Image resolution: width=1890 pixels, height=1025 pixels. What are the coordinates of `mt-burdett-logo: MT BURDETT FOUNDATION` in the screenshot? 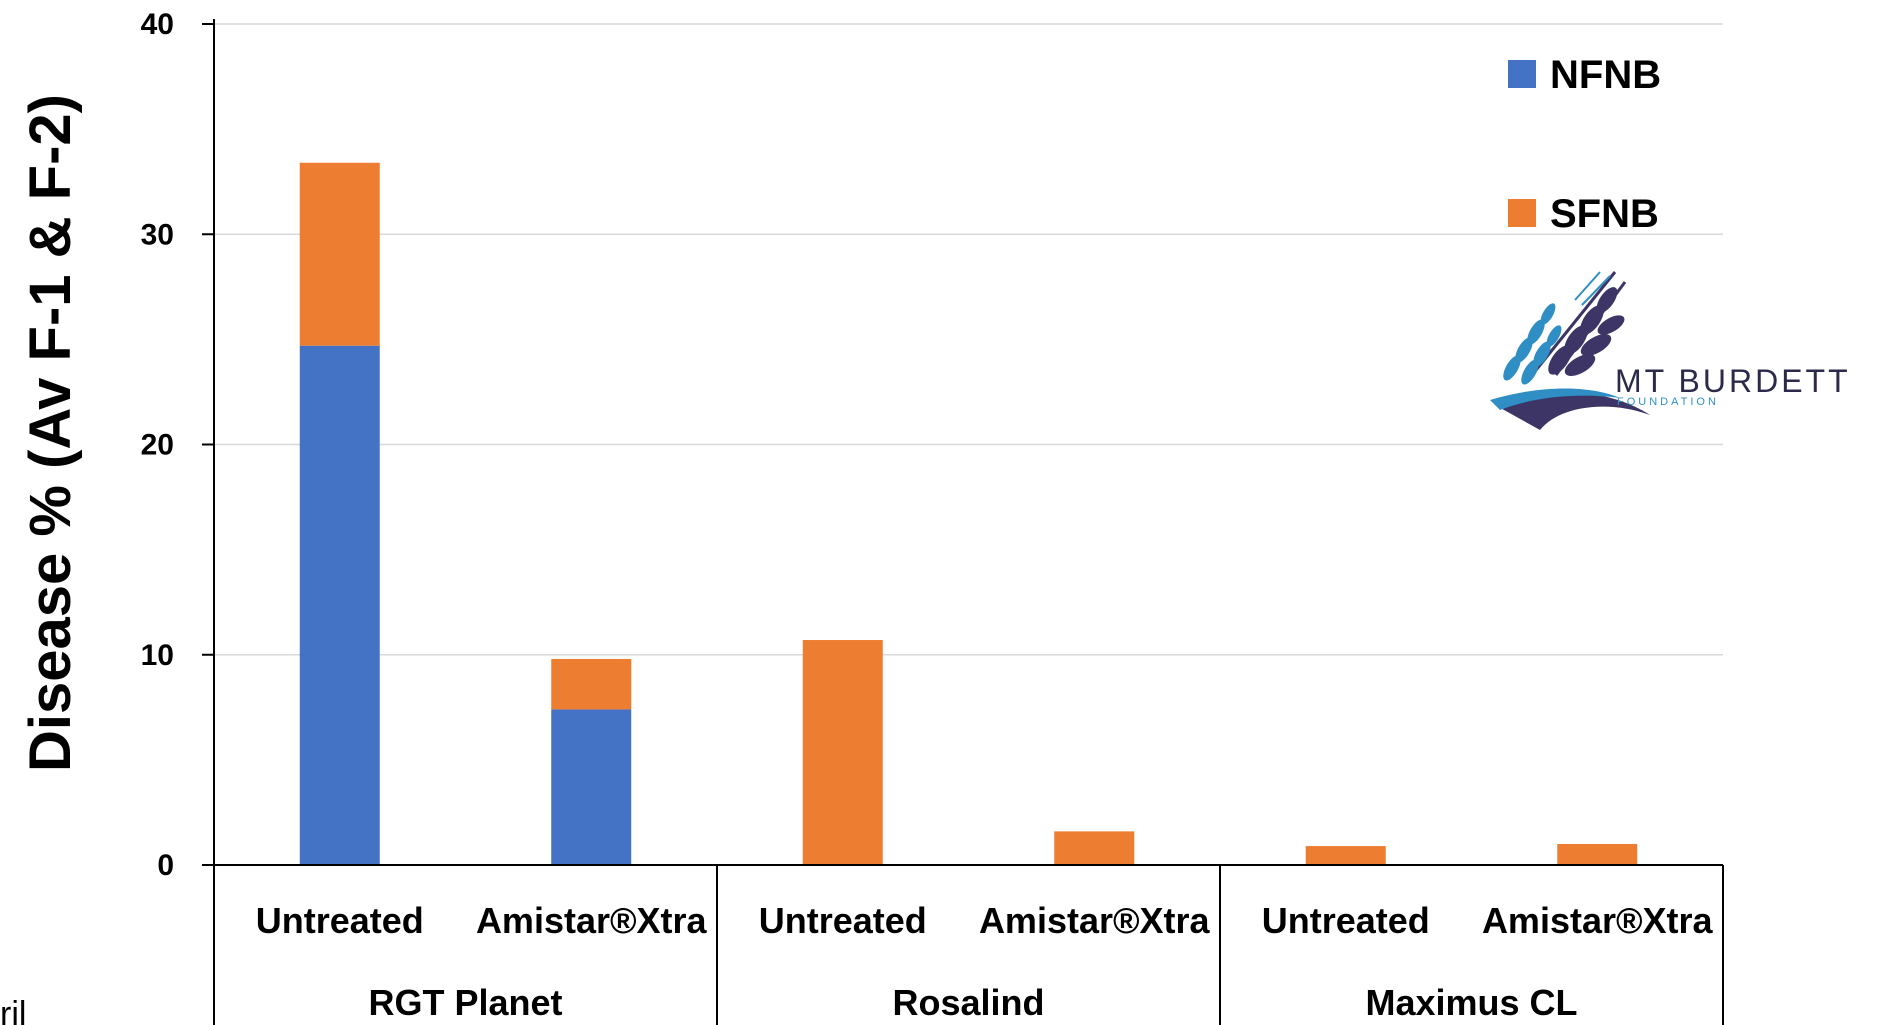 It's located at (1670, 350).